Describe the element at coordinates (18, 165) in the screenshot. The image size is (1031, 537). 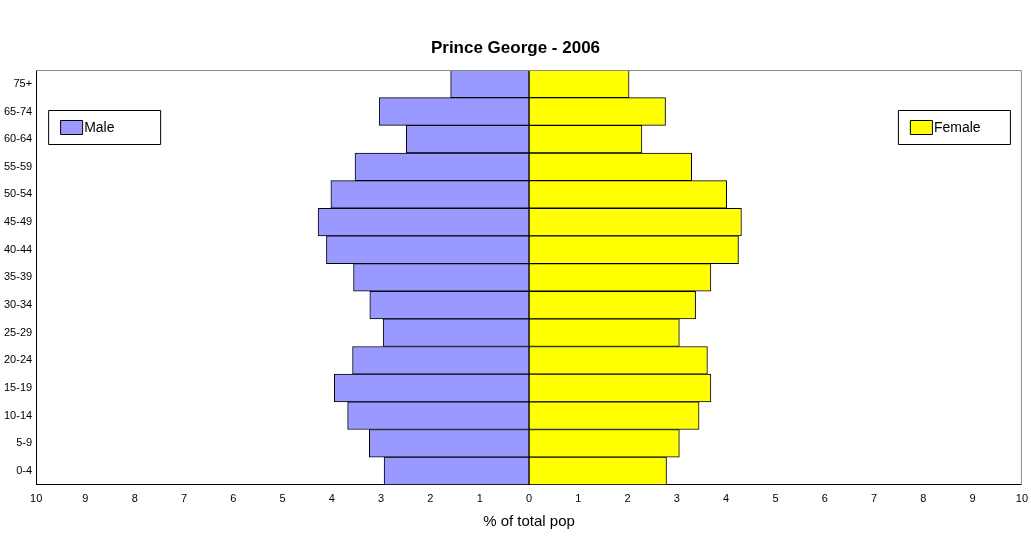
I see `y-tick-label: 55-59` at that location.